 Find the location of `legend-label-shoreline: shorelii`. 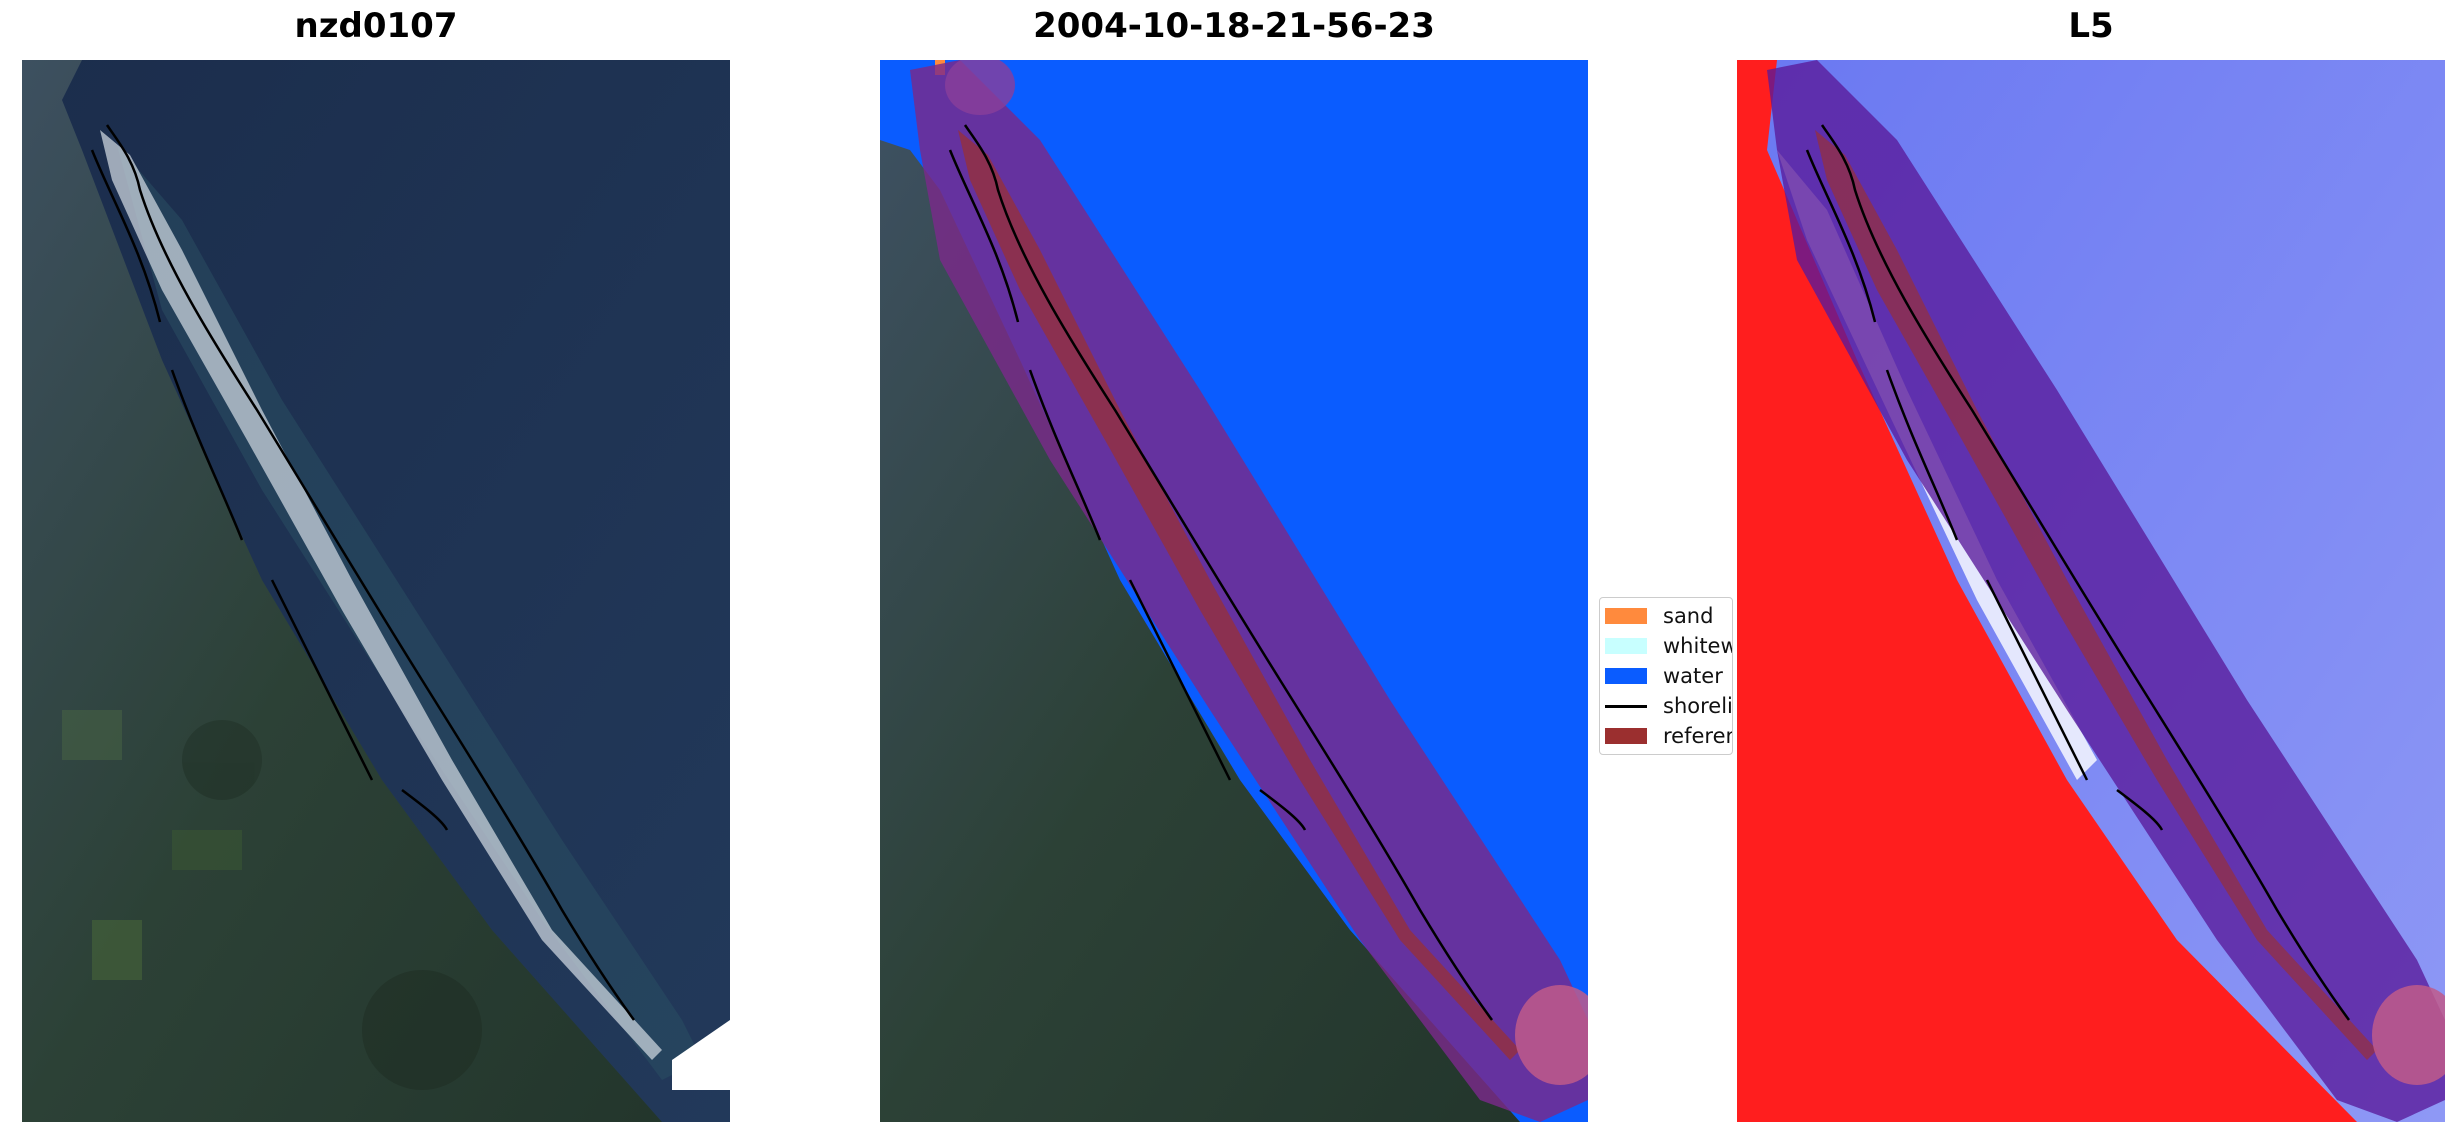

legend-label-shoreline: shorelii is located at coordinates (1698, 706).